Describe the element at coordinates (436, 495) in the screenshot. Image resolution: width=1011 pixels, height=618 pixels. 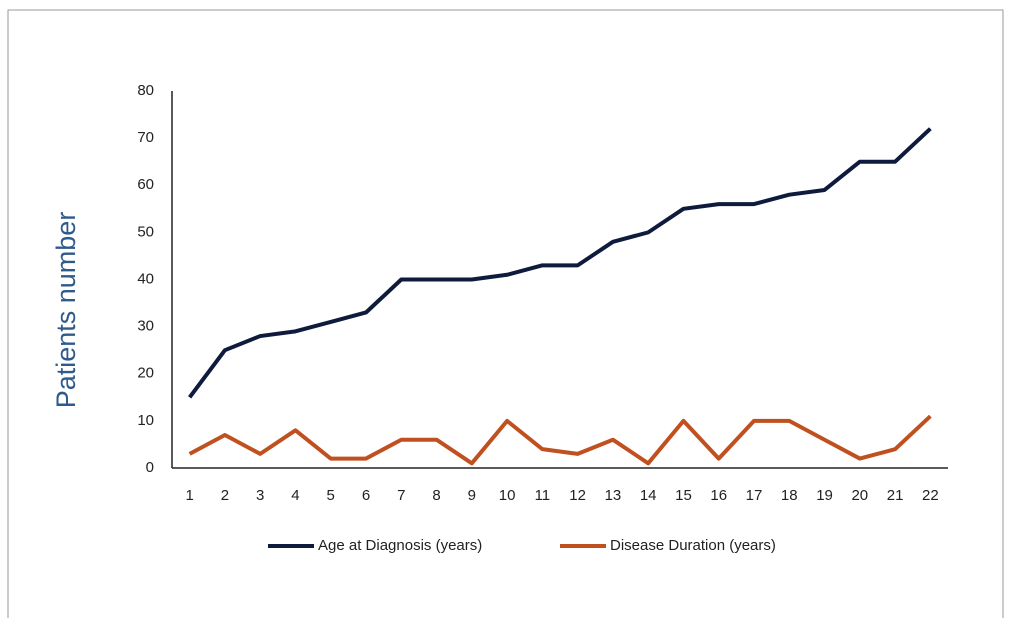
I see `x-tick-label: 8` at that location.